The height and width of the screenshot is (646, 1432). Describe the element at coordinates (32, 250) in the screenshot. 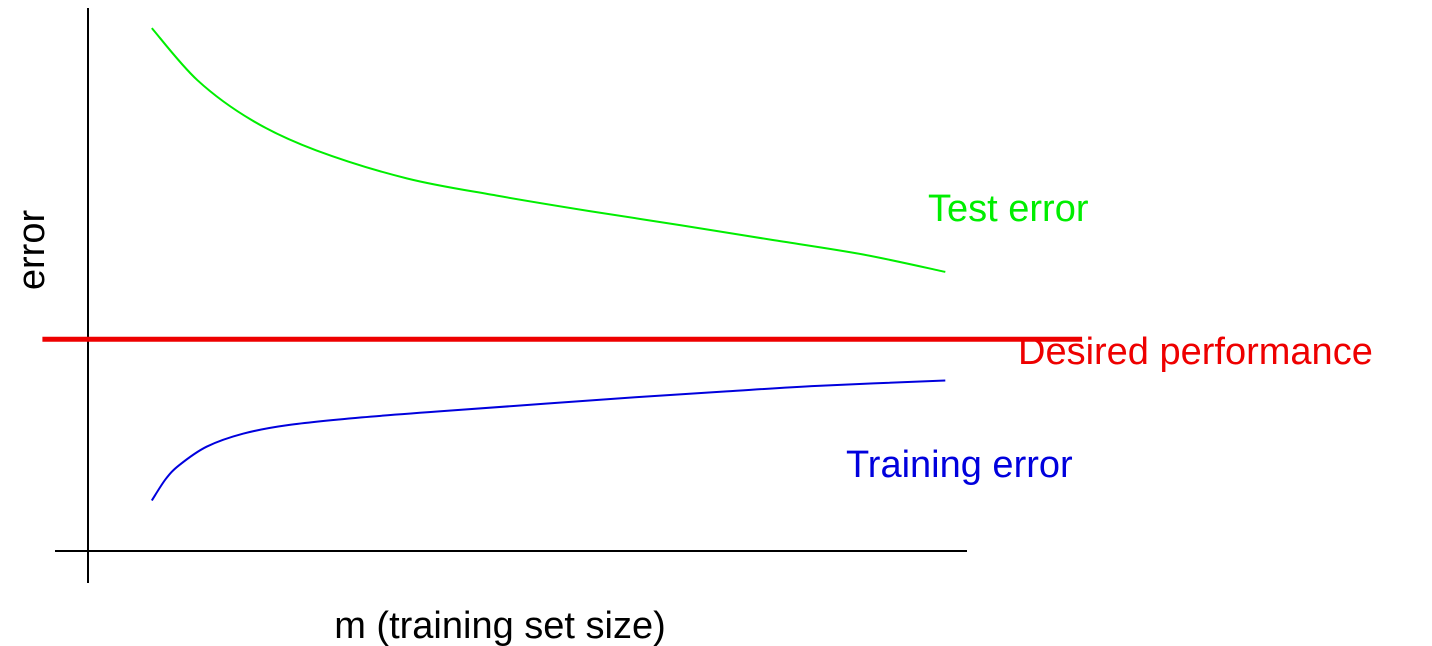

I see `y-axis-label: error` at that location.